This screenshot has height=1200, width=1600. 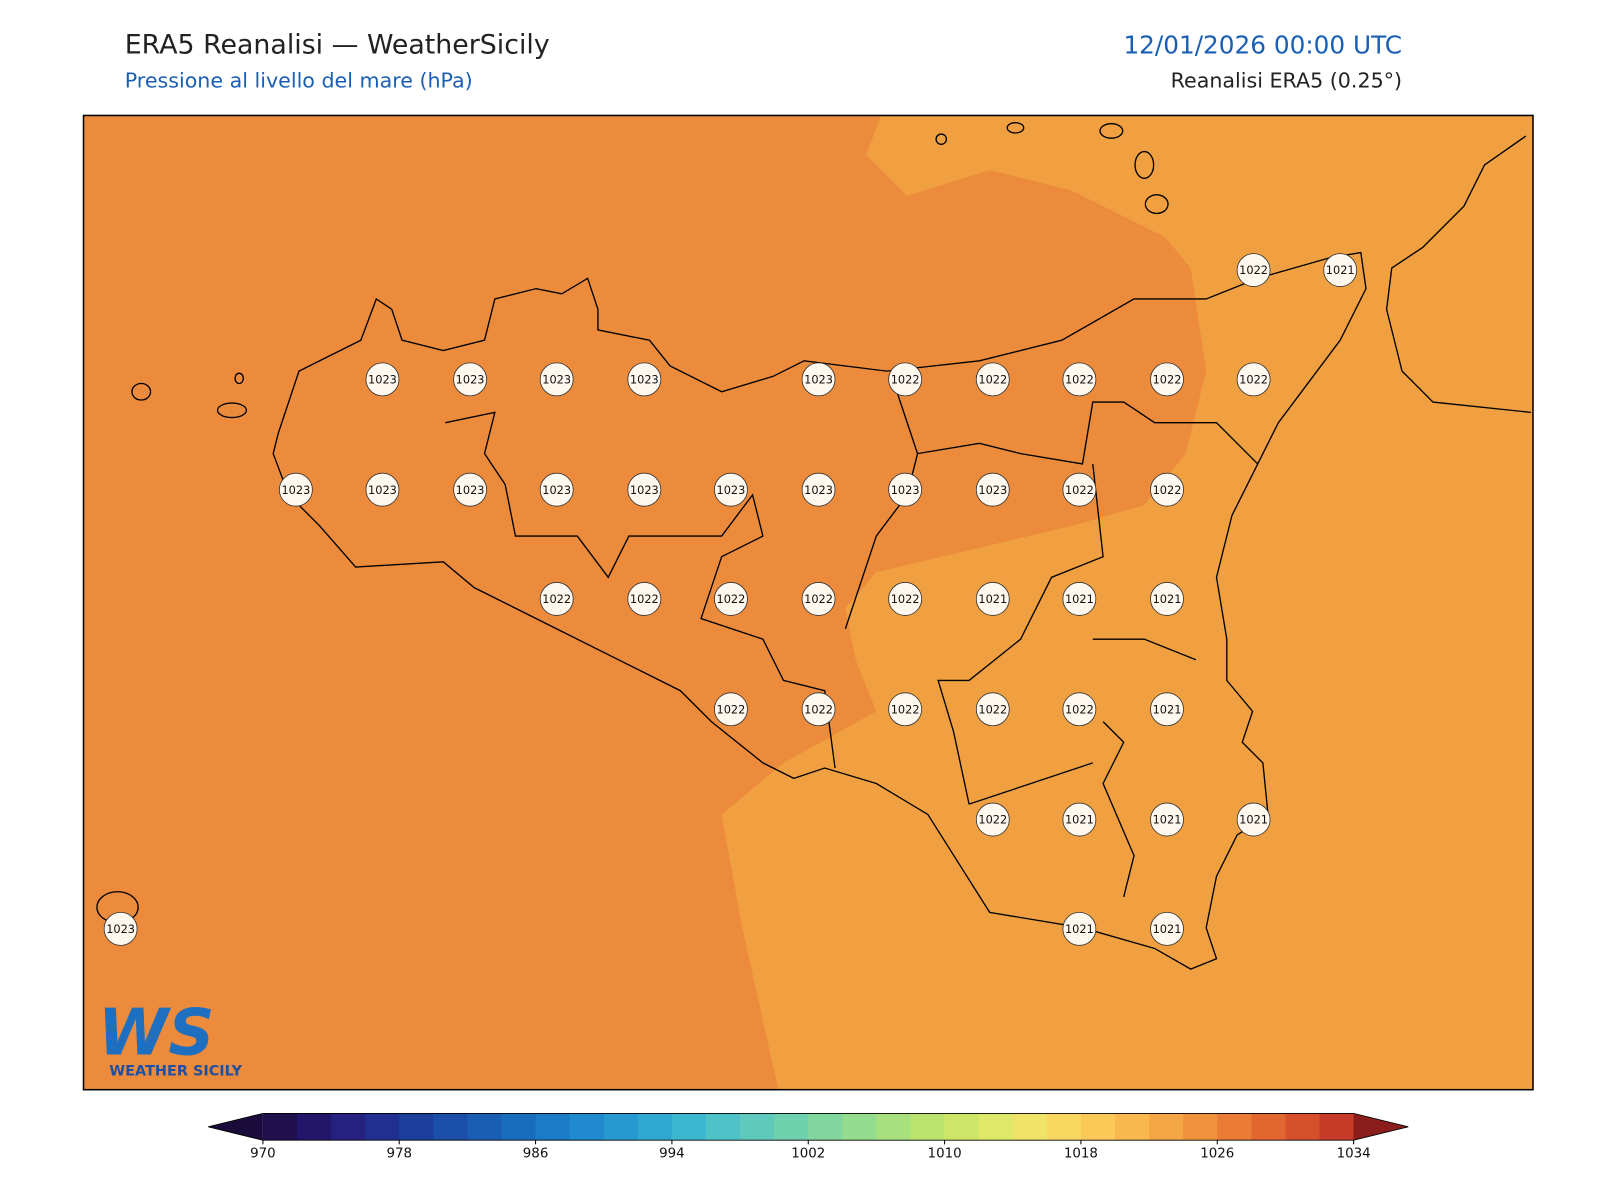 I want to click on colorbar: 970 978 986 994 1002 1010 1018 1026 1034, so click(x=808, y=1137).